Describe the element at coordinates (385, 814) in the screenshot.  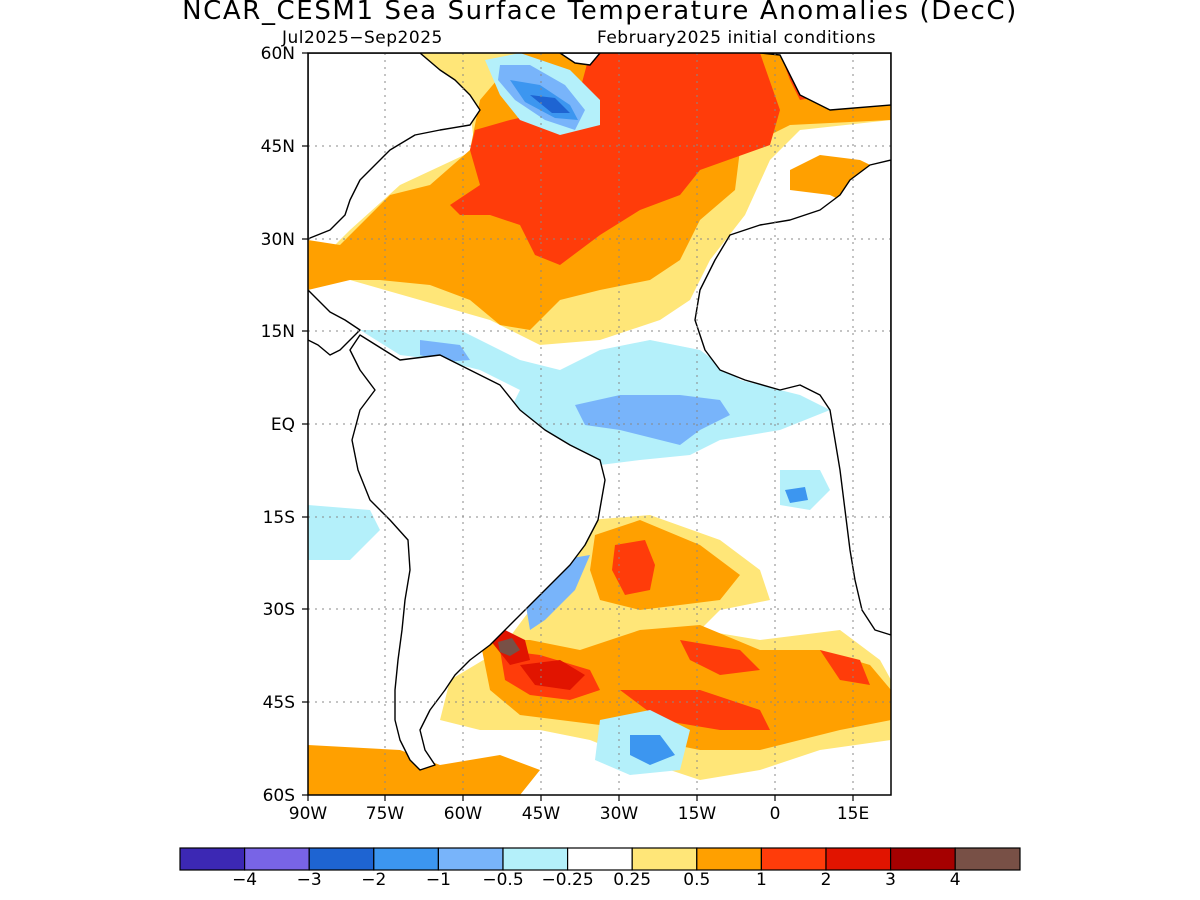
I see `lon-label-75w: 75W` at that location.